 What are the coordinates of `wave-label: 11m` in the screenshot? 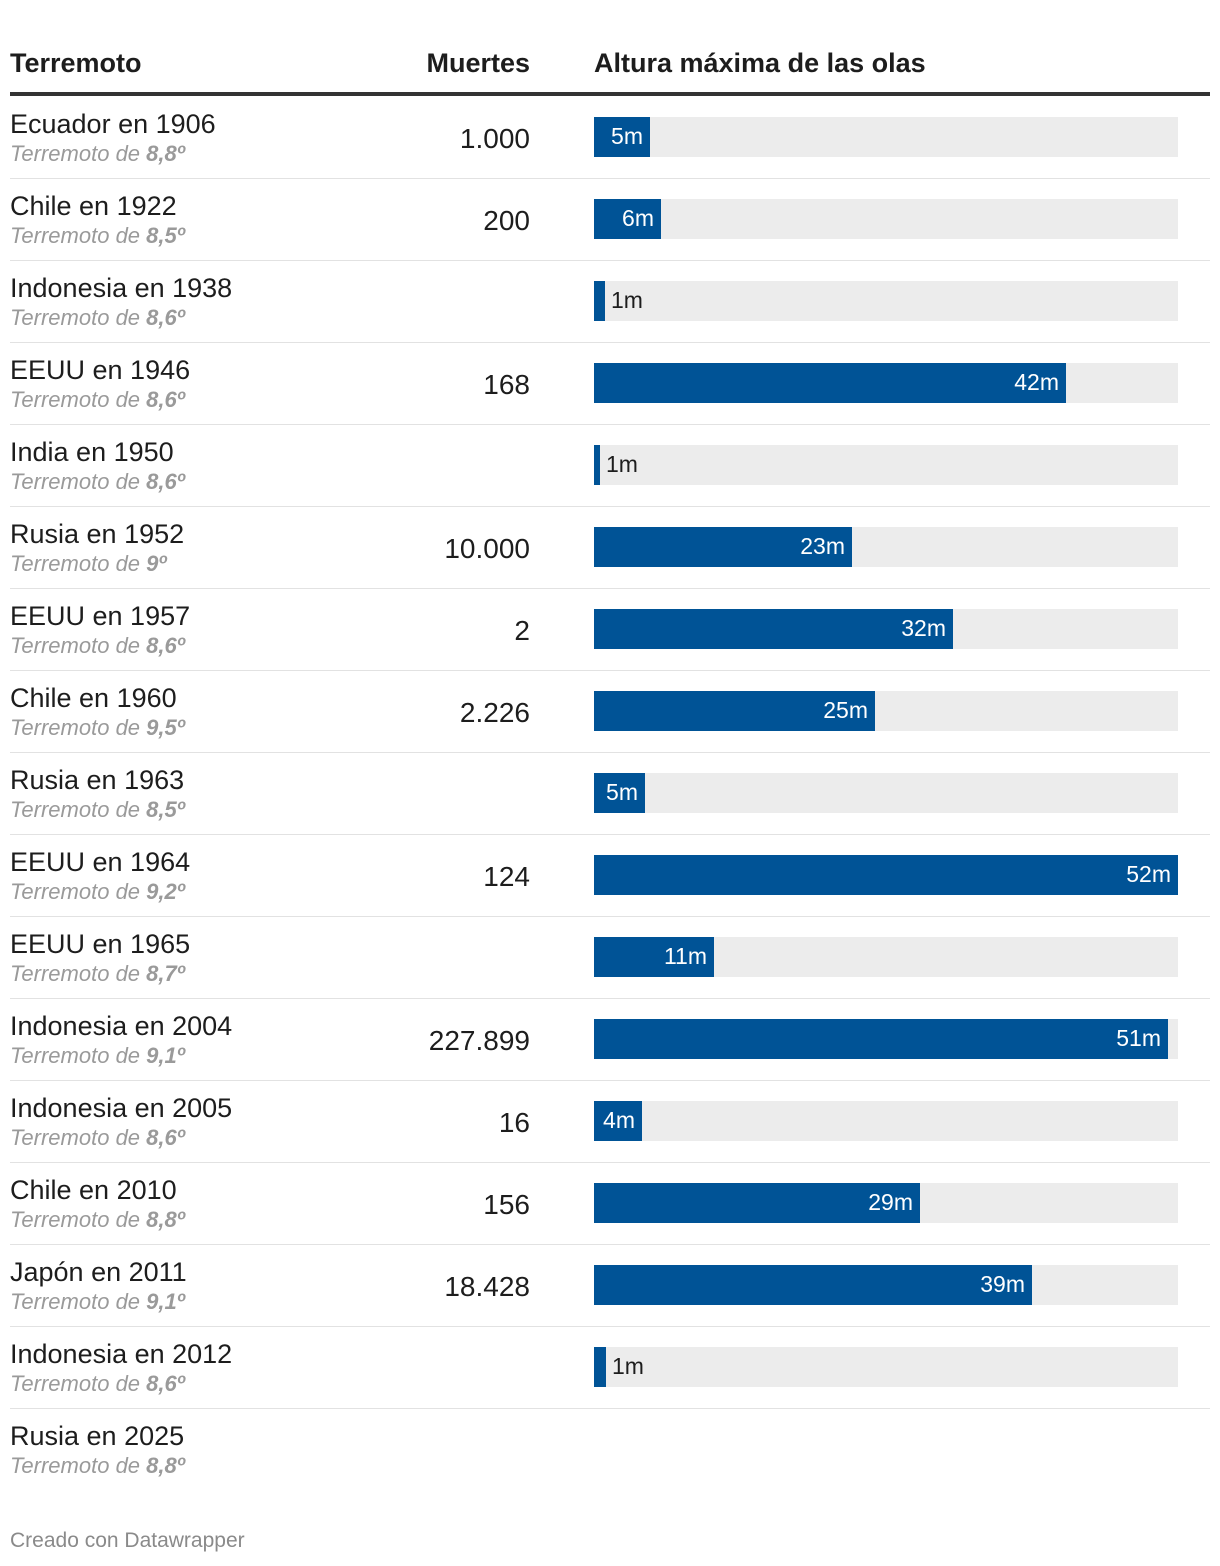 It's located at (685, 956).